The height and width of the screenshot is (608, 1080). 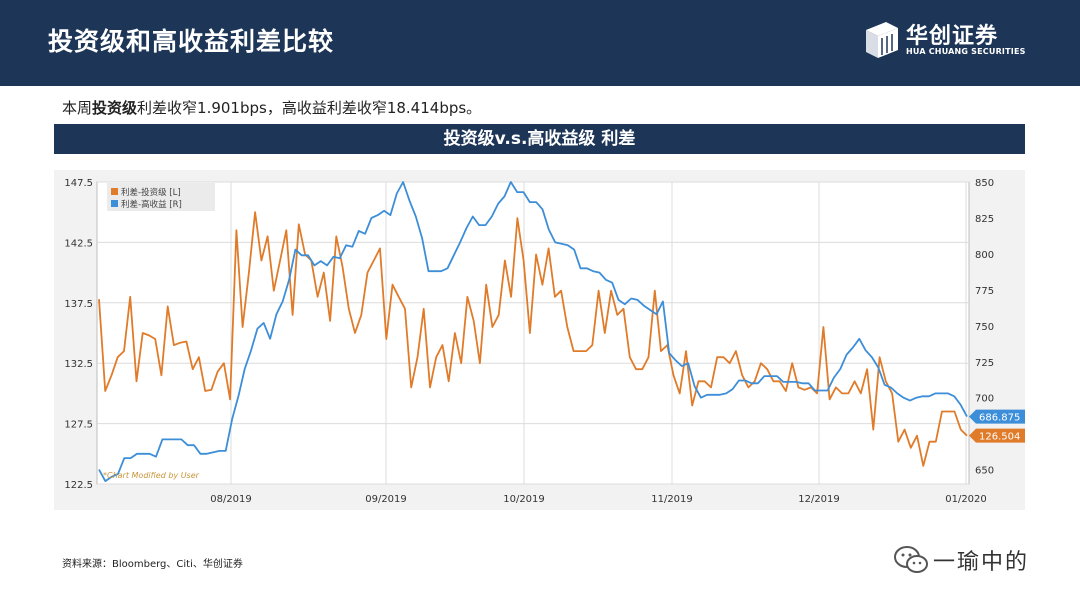 I want to click on wechat-icon, so click(x=911, y=559).